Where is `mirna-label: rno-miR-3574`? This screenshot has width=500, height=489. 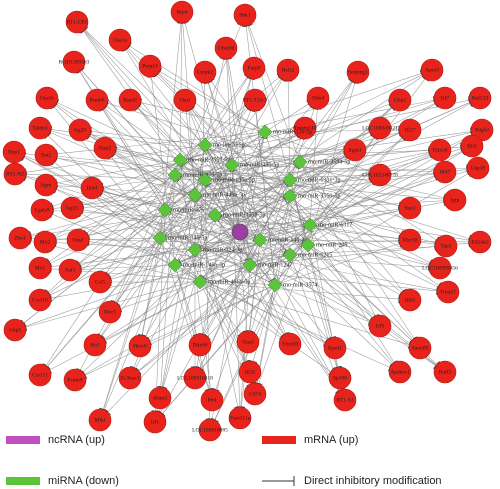 mirna-label: rno-miR-3574 is located at coordinates (300, 285).